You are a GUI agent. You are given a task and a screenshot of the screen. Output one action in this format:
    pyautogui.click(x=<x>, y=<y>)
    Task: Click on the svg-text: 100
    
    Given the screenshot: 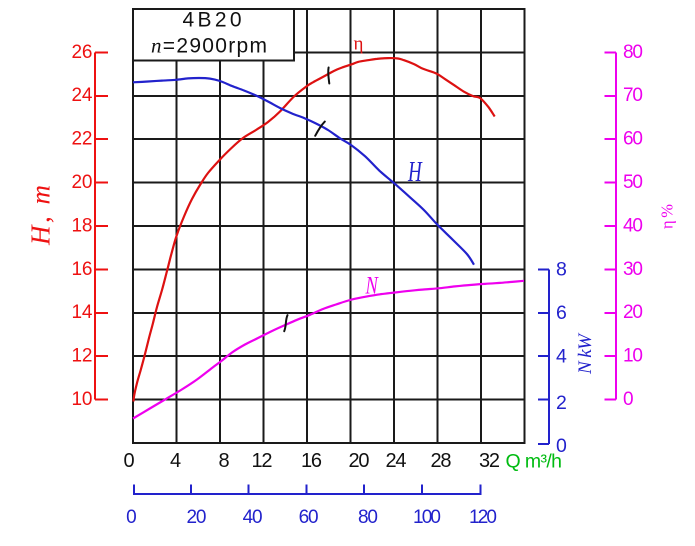 What is the action you would take?
    pyautogui.click(x=427, y=517)
    